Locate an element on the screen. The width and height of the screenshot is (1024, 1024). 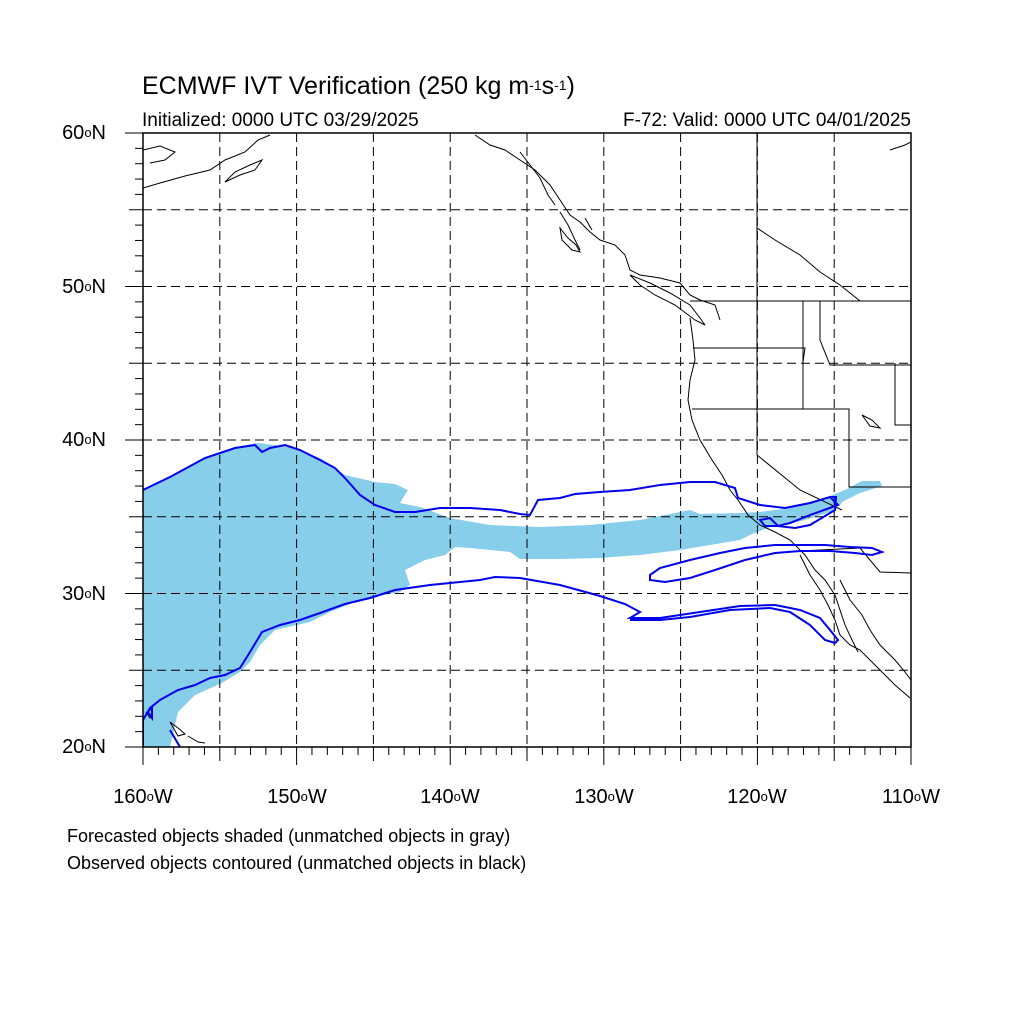
lat-label-50n: 50oN is located at coordinates (84, 287).